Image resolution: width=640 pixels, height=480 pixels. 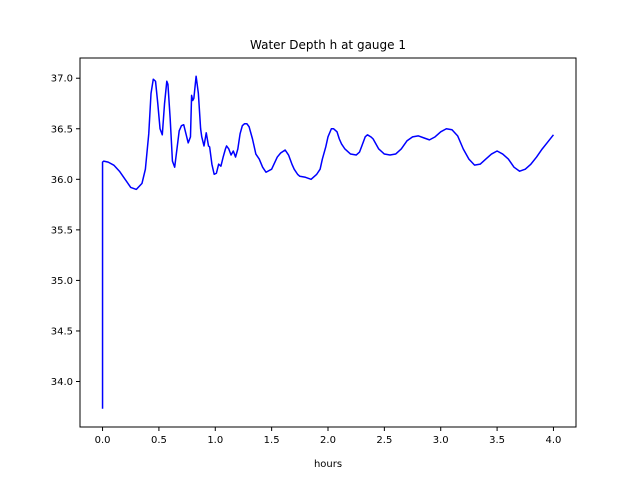 What do you see at coordinates (384, 440) in the screenshot?
I see `x-tick-label: 2.5` at bounding box center [384, 440].